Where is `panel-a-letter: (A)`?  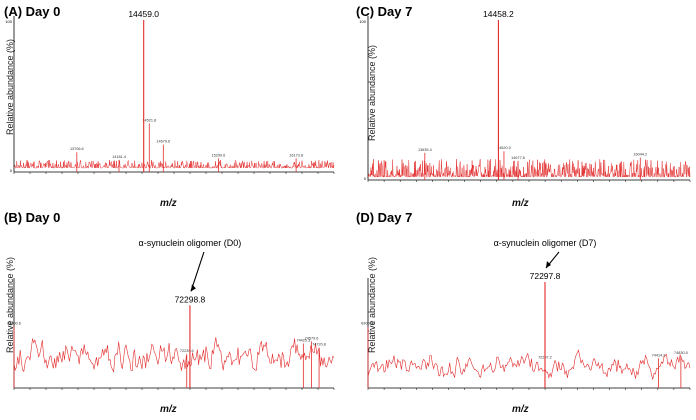 panel-a-letter: (A) is located at coordinates (13, 11).